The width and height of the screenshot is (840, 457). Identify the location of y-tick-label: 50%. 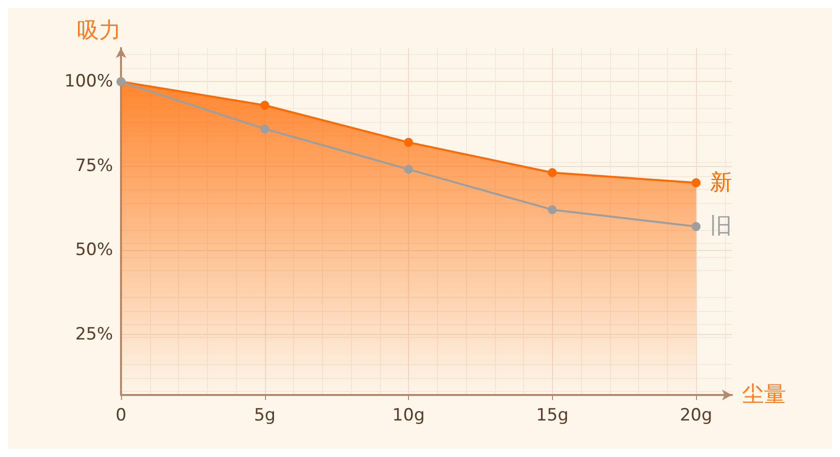
(94, 250).